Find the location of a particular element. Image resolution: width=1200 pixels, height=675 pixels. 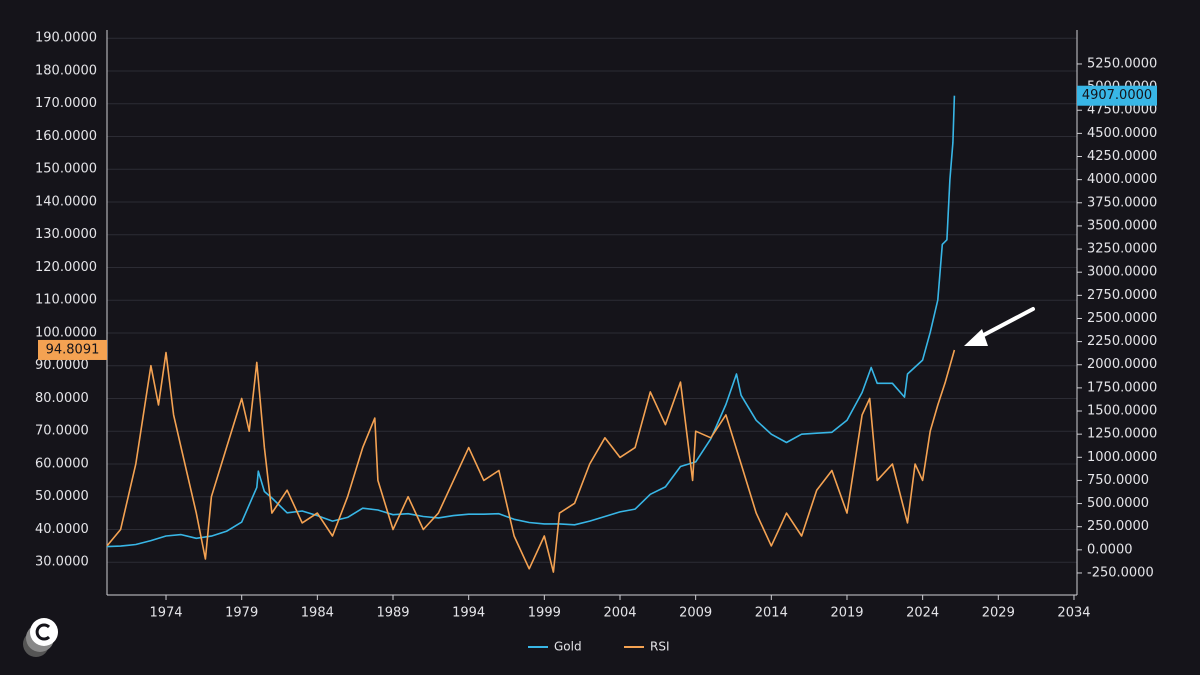

y-tick-label: 30.0000 is located at coordinates (62, 562).